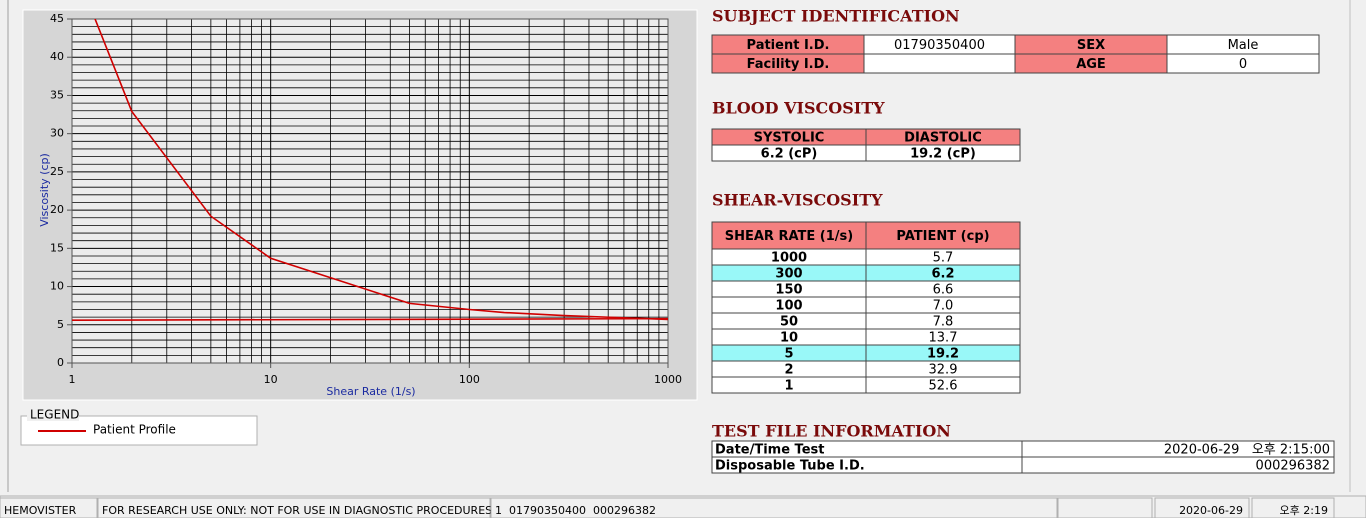  What do you see at coordinates (789, 138) in the screenshot?
I see `cell-text: SYSTOLIC` at bounding box center [789, 138].